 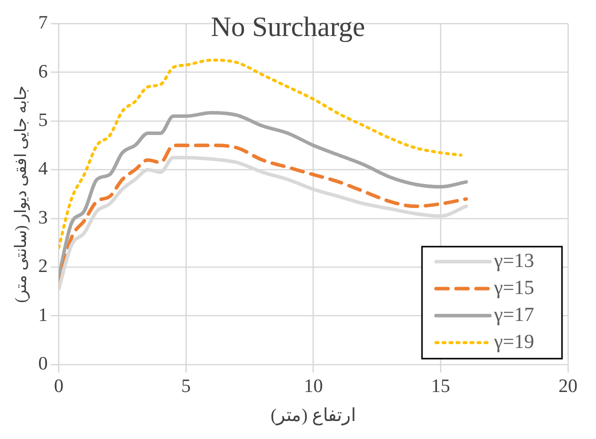 I want to click on chart-title: No Surcharge, so click(x=288, y=28).